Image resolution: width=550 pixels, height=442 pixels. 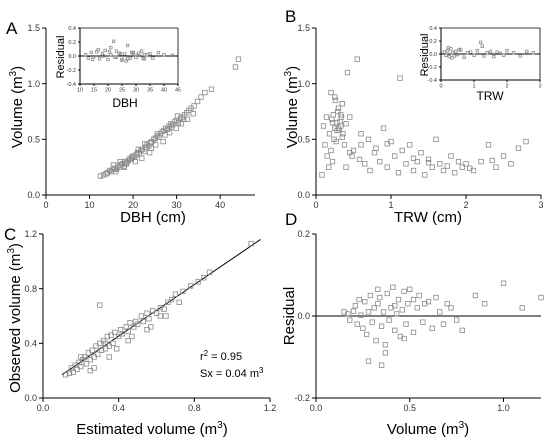 What do you see at coordinates (425, 55) in the screenshot?
I see `panel-b-inset-y-label: Residual` at bounding box center [425, 55].